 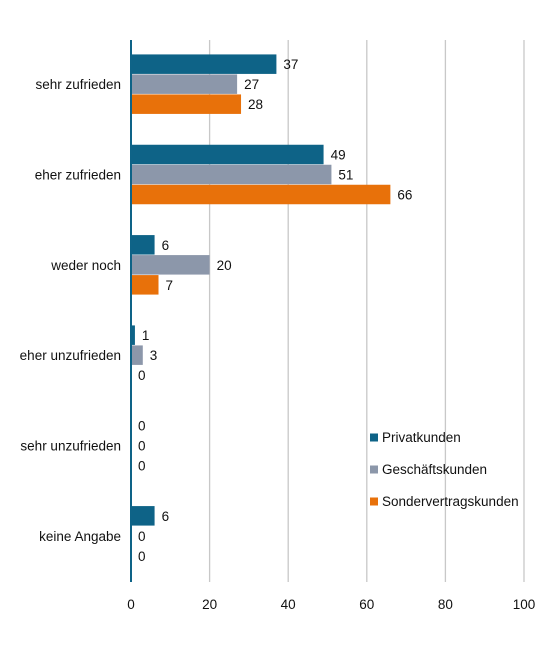 I want to click on category-label-2: weder noch, so click(x=85, y=265).